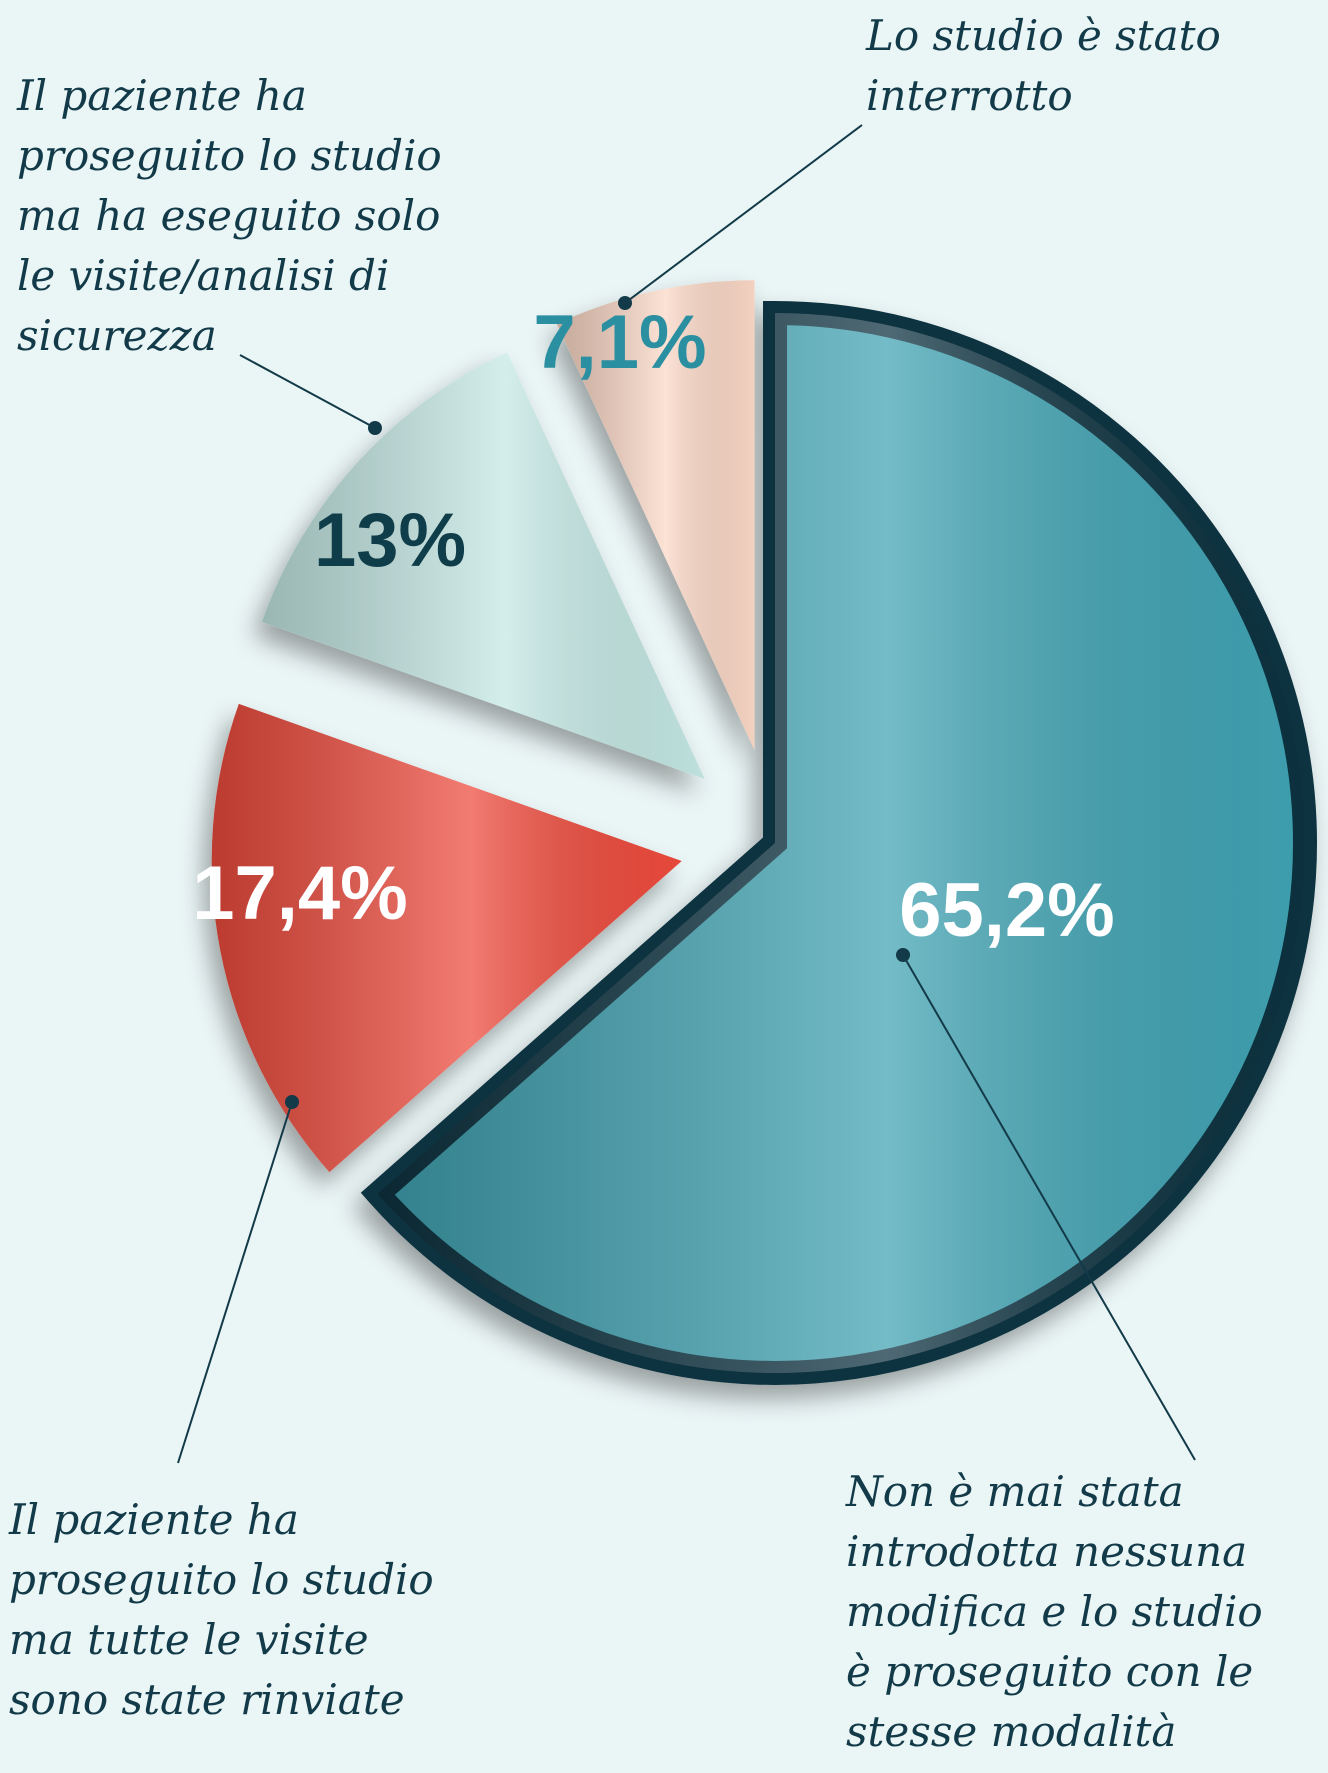 Image resolution: width=1328 pixels, height=1773 pixels. Describe the element at coordinates (1007, 910) in the screenshot. I see `value-label: 65,2%` at that location.